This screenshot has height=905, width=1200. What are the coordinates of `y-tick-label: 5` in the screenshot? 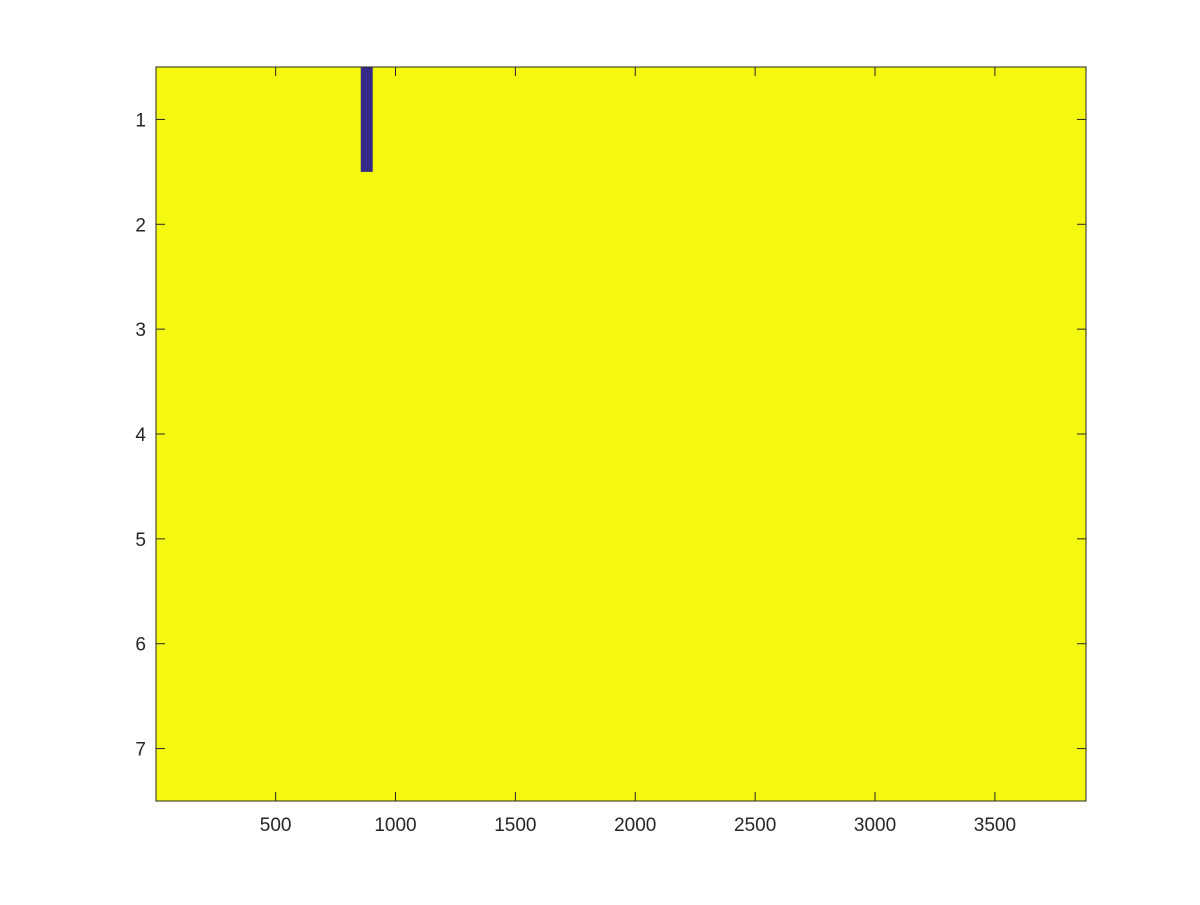 It's located at (140, 540).